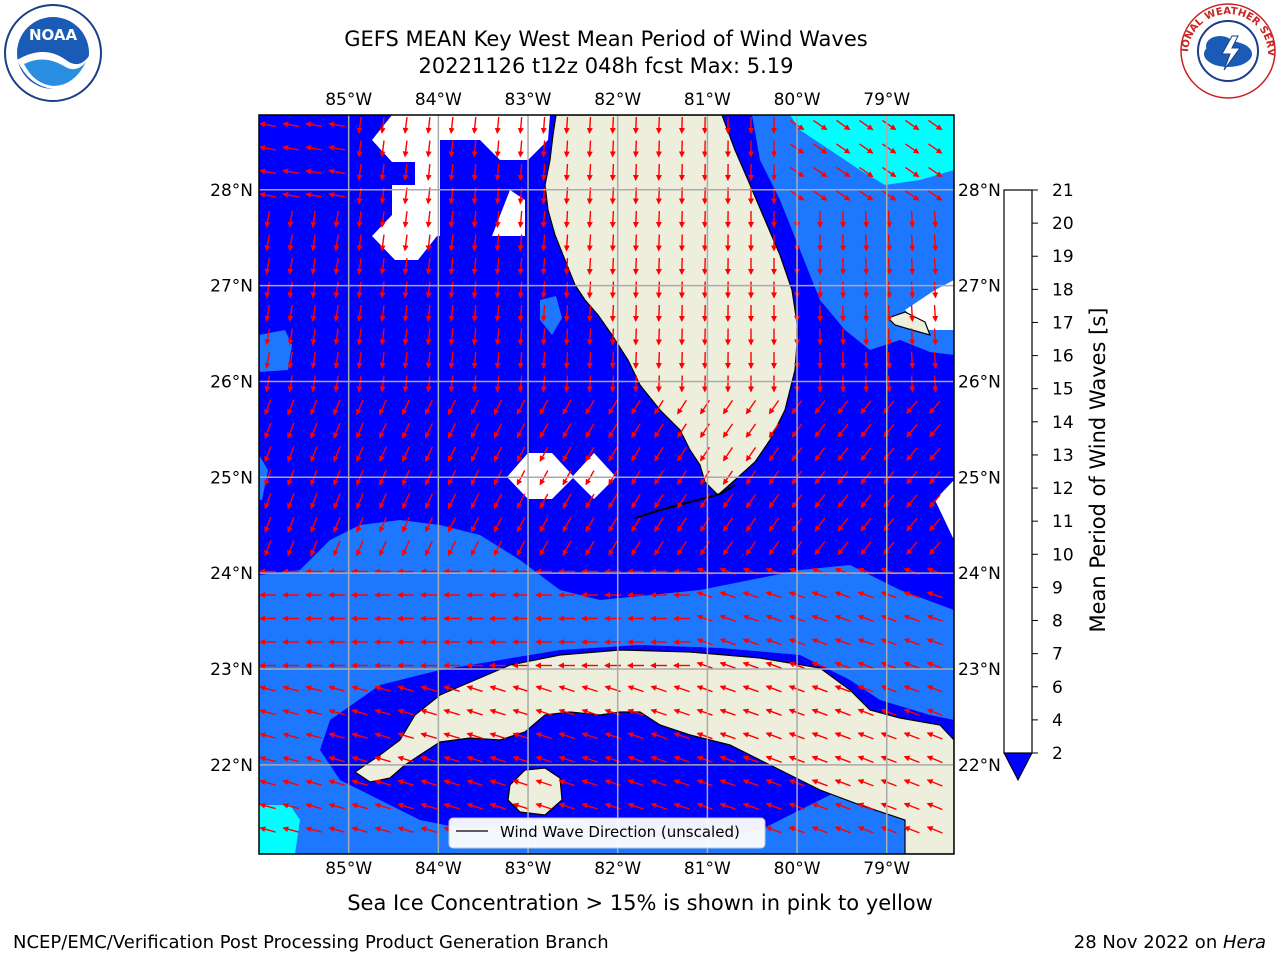 Image resolution: width=1280 pixels, height=960 pixels. Describe the element at coordinates (1063, 390) in the screenshot. I see `colorbar-tick-label: 15` at that location.